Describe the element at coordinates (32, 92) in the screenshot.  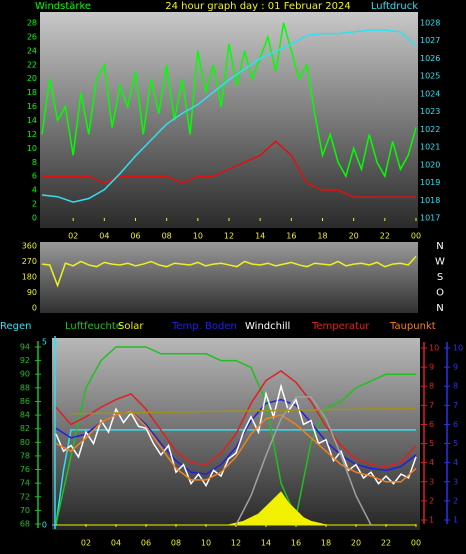
I see `y-tick-label: 18` at that location.